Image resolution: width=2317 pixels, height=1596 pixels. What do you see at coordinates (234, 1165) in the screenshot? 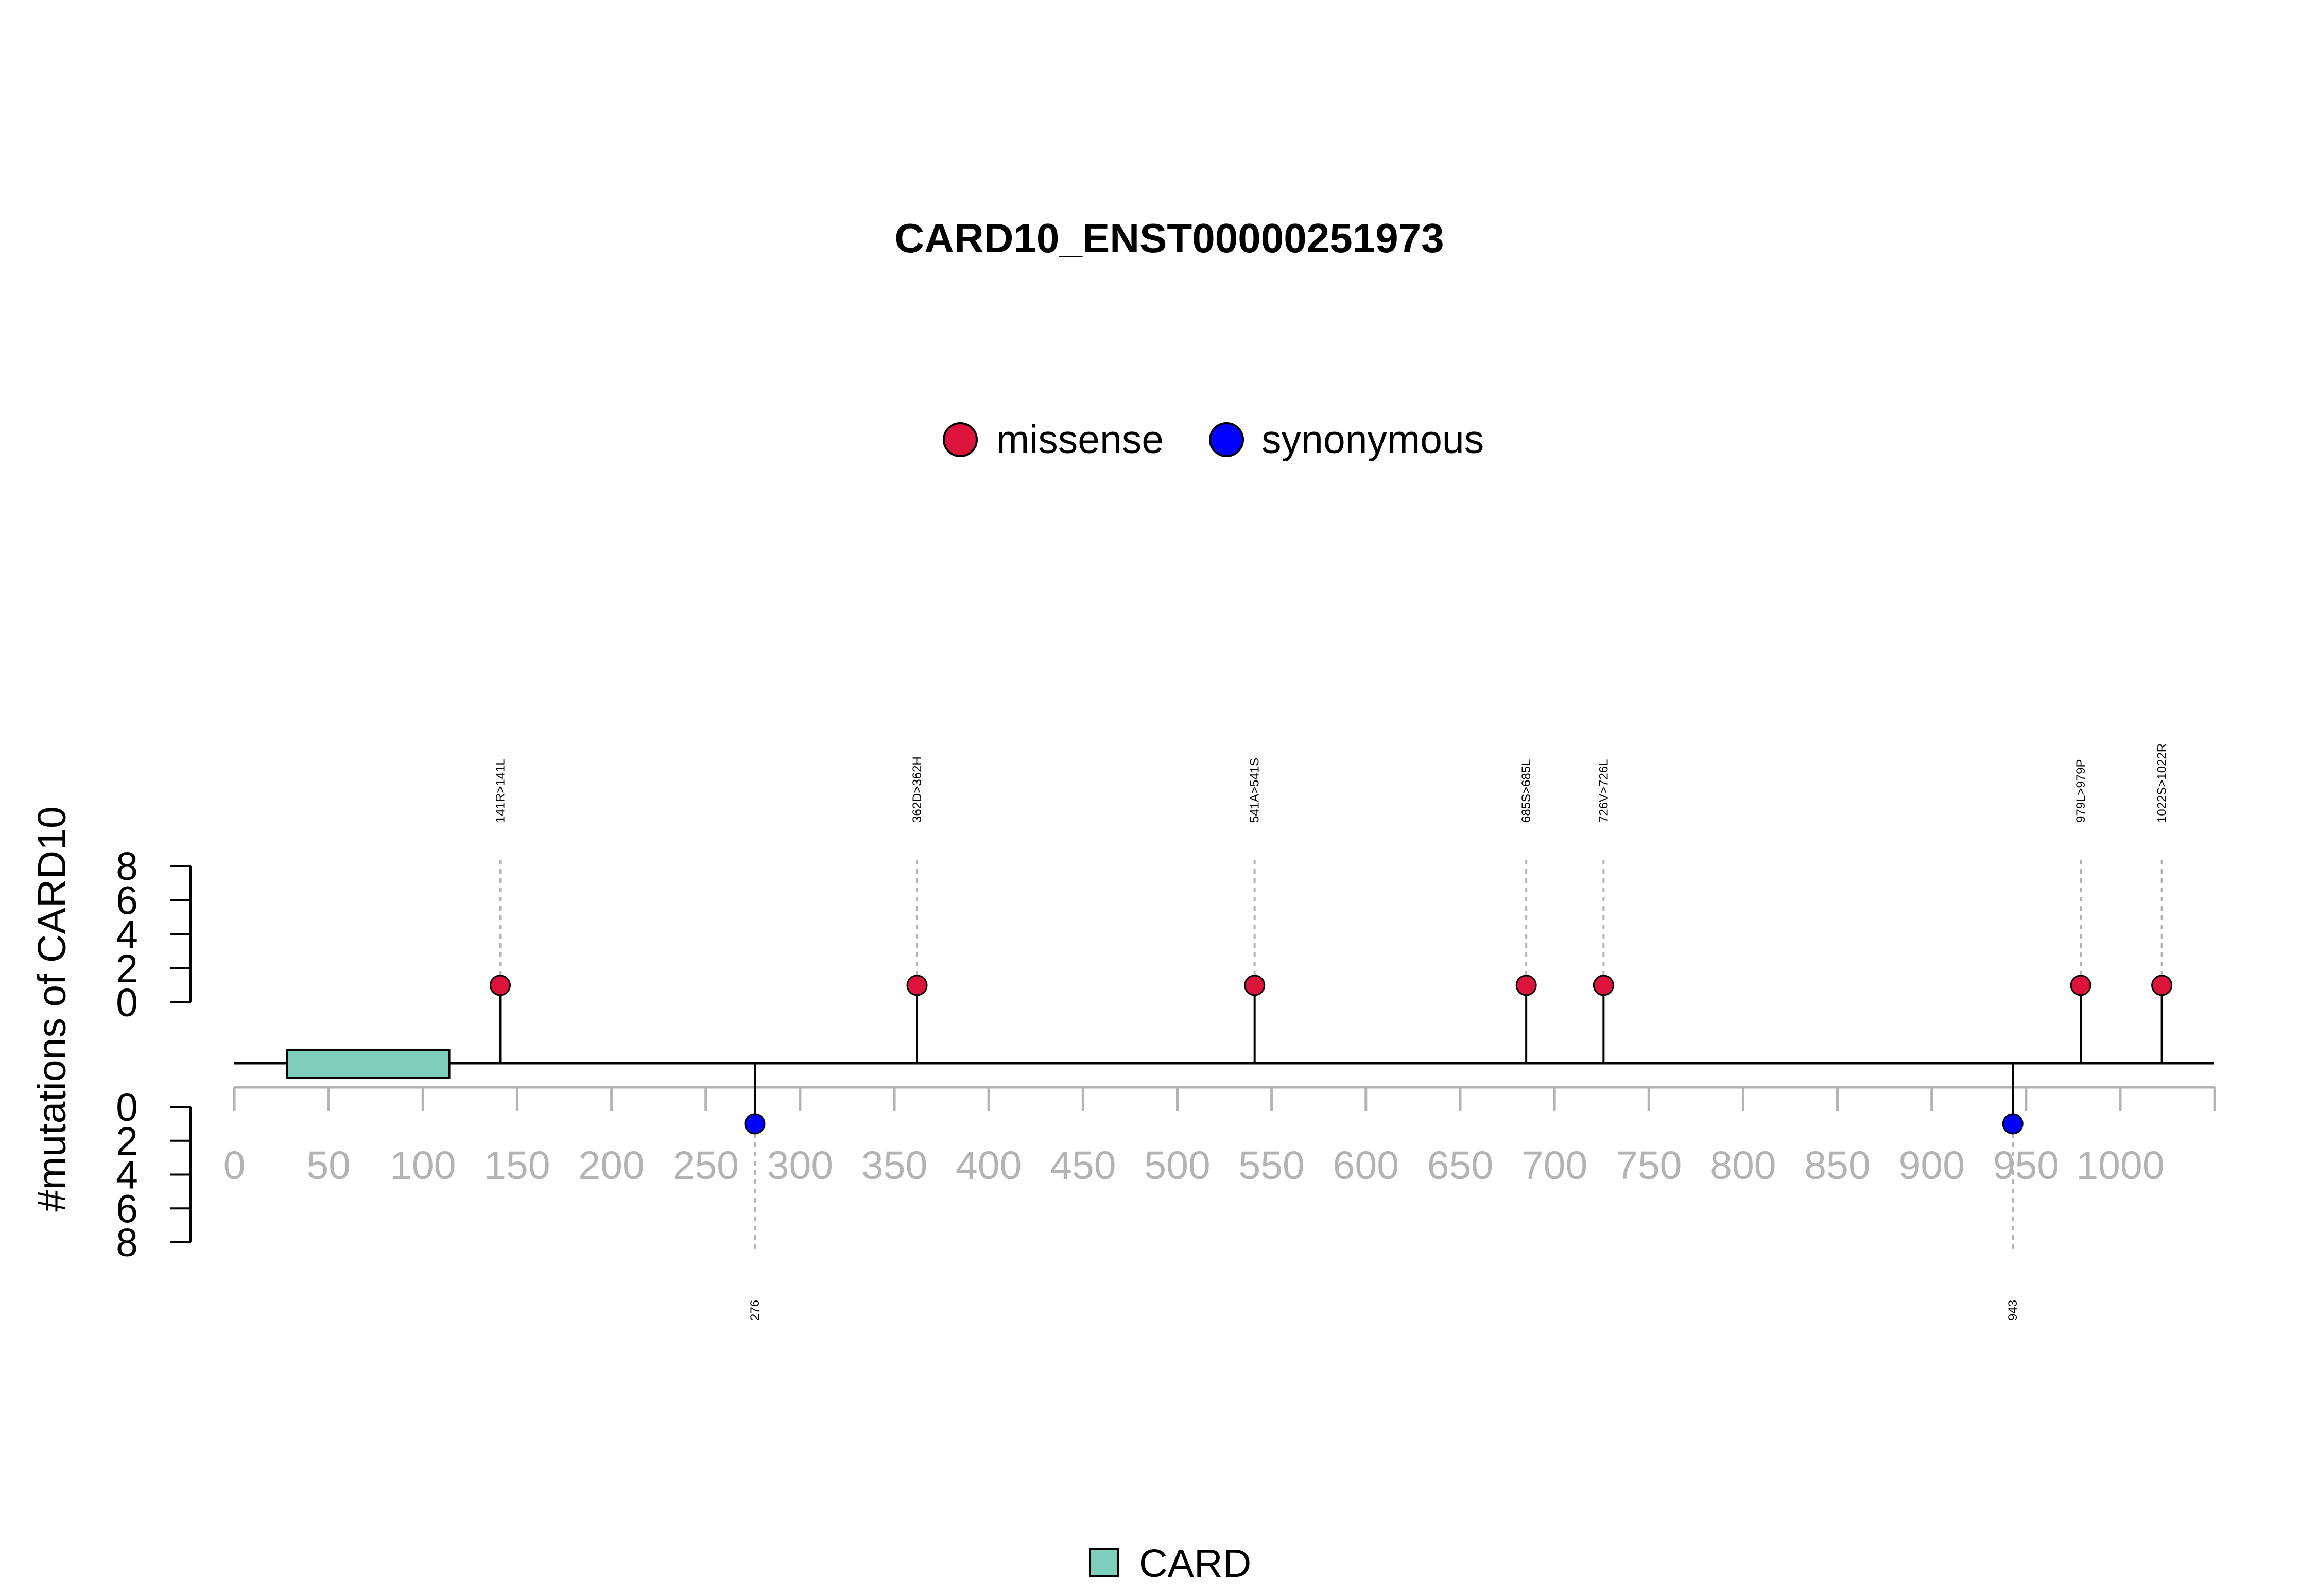
I see `x-tick-label: 0` at bounding box center [234, 1165].